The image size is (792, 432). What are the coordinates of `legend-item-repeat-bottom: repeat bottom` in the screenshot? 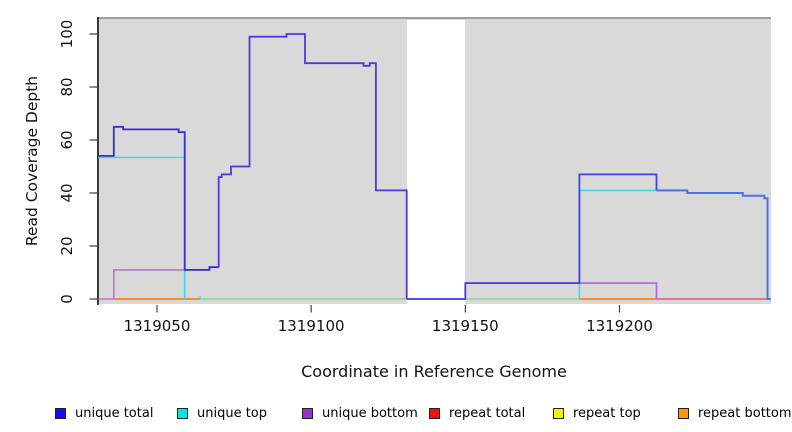 It's located at (735, 413).